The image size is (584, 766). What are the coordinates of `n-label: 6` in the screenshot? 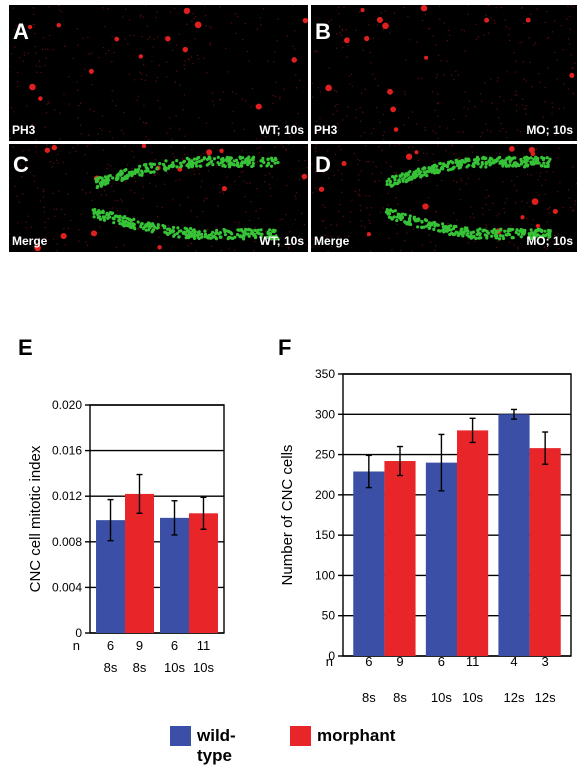 It's located at (368, 661).